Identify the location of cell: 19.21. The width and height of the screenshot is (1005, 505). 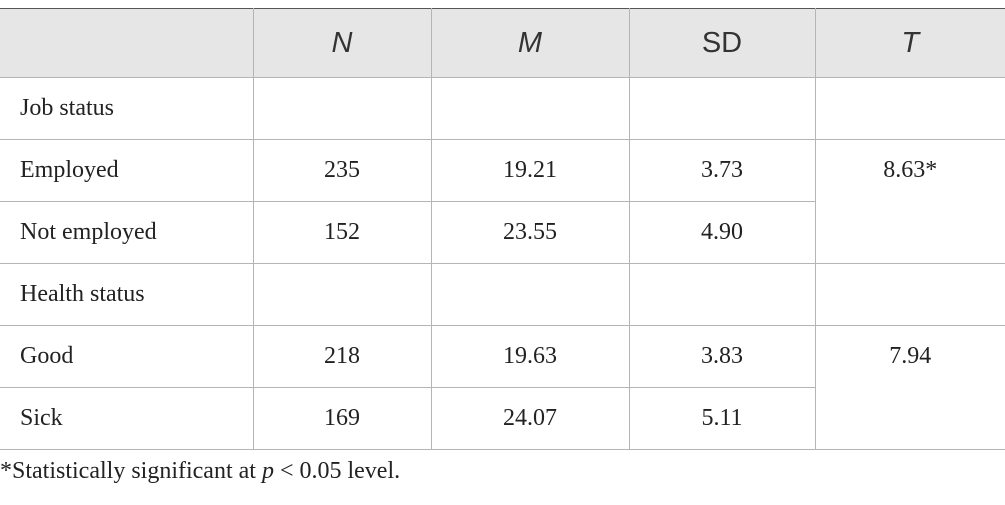
(530, 170).